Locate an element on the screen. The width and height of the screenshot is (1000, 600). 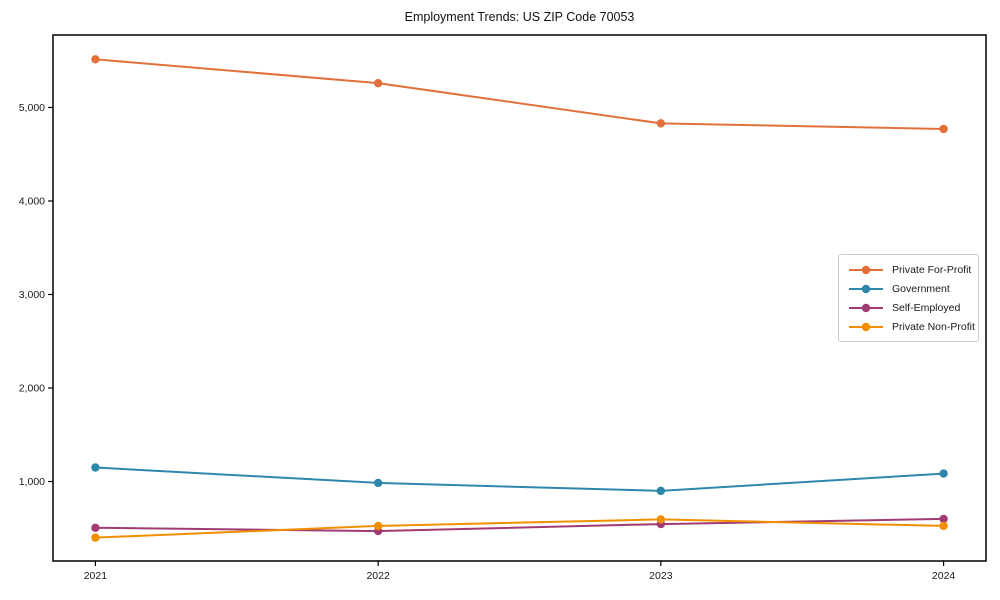
x-tick-label: 2024 is located at coordinates (944, 576).